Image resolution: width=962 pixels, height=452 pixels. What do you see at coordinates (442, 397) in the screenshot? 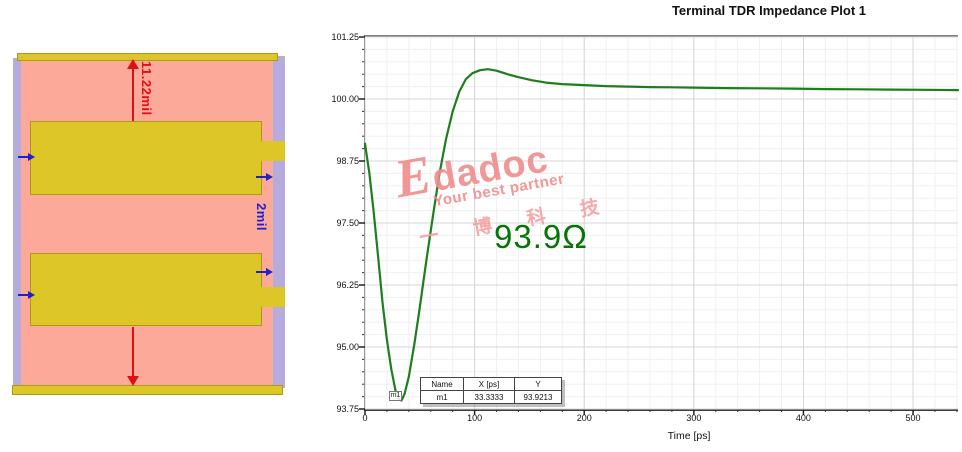
I see `marker-name-cell: m1` at bounding box center [442, 397].